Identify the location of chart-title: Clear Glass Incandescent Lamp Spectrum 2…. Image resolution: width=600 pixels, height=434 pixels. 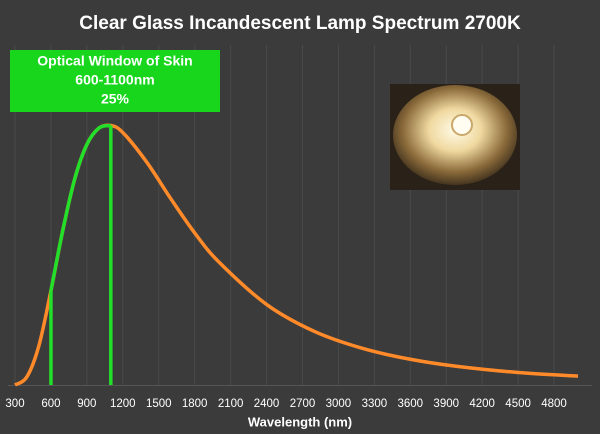
(300, 23).